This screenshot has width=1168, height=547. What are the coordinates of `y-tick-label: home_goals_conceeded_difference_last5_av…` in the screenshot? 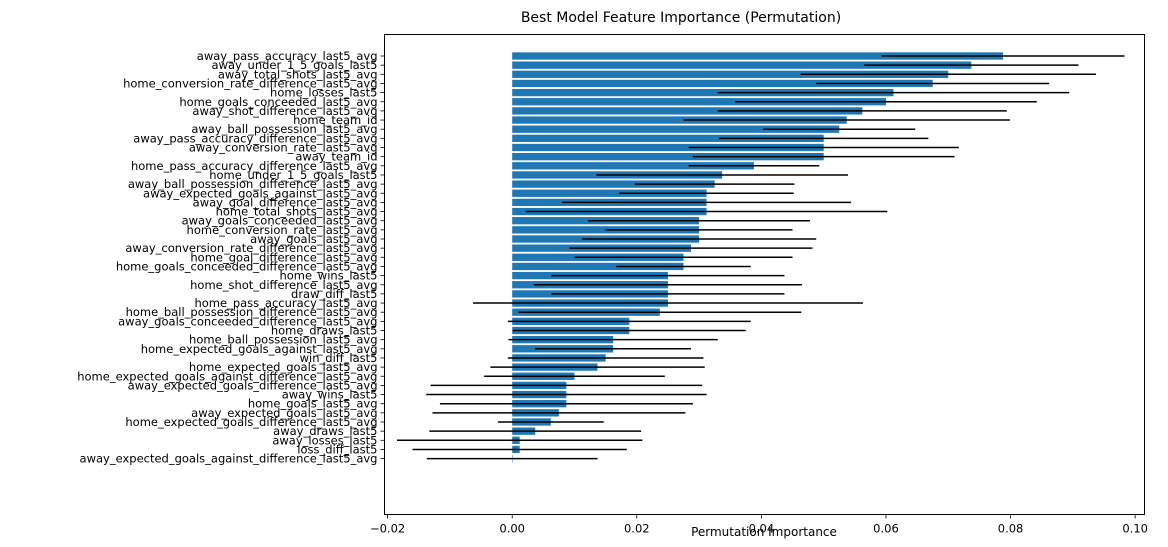 It's located at (247, 266).